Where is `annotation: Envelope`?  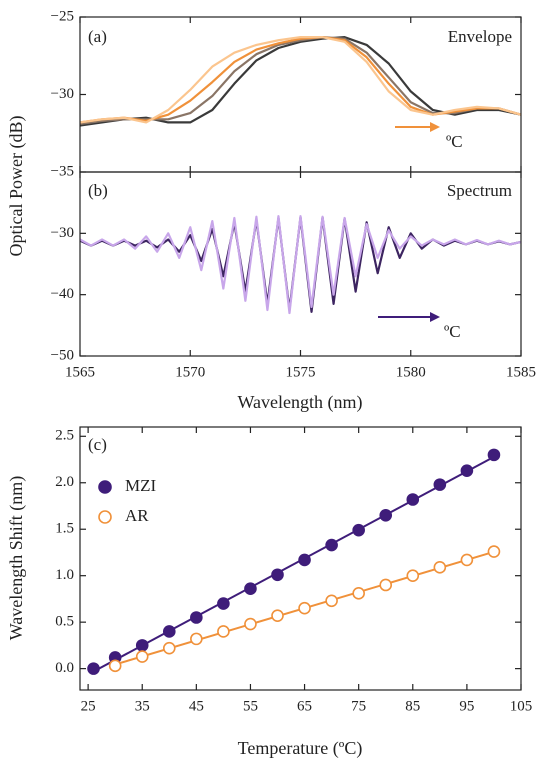 annotation: Envelope is located at coordinates (480, 36).